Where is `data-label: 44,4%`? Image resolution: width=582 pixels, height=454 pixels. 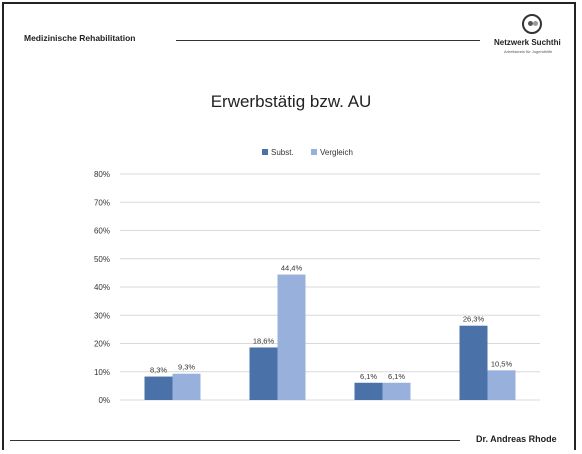 data-label: 44,4% is located at coordinates (292, 268).